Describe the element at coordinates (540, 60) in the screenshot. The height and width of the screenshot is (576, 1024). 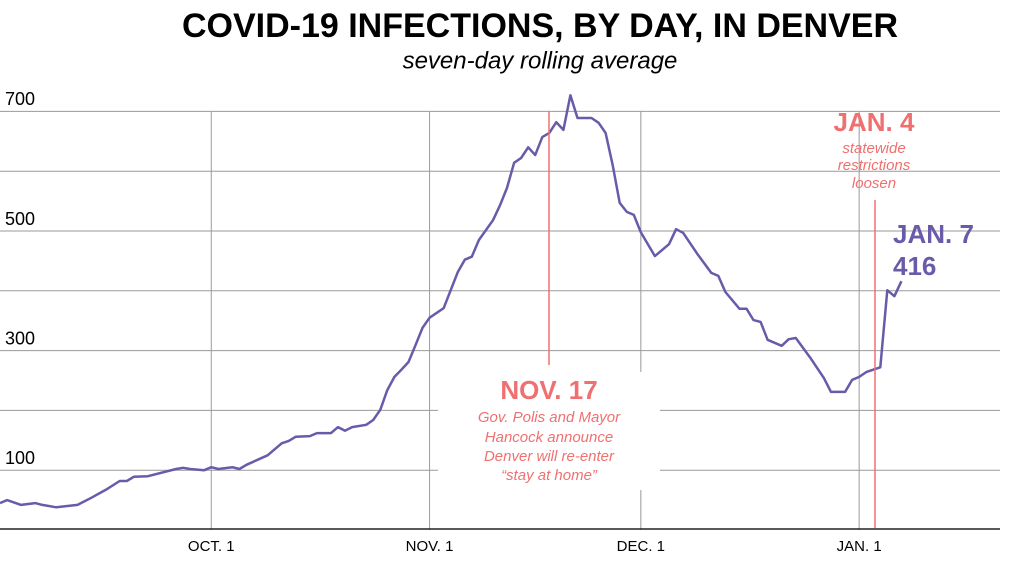
I see `chart-subtitle: seven-day rolling average` at that location.